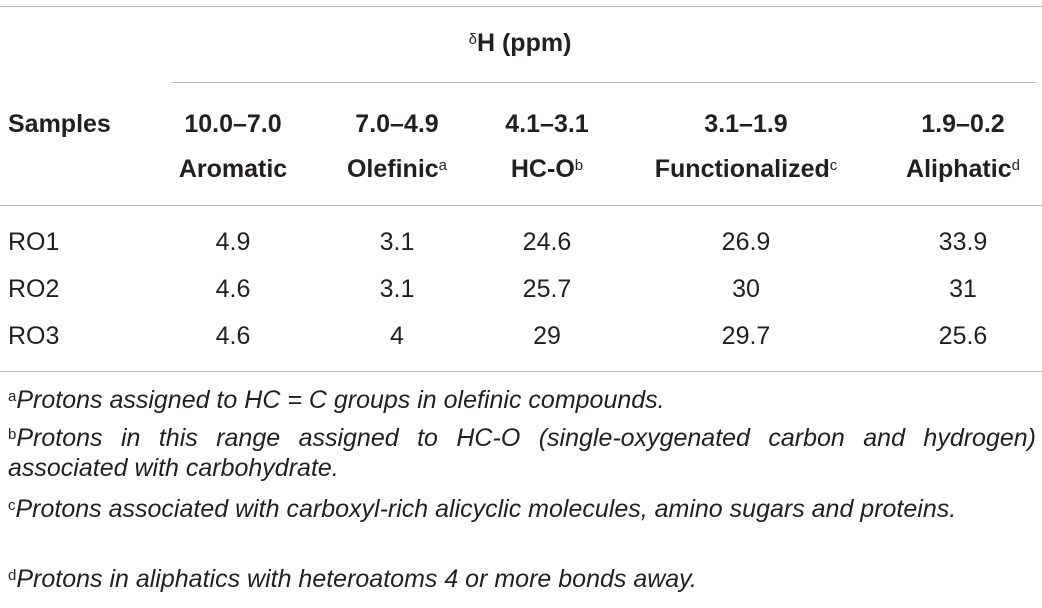 Image resolution: width=1042 pixels, height=608 pixels. I want to click on footnote-mark-b: b, so click(579, 165).